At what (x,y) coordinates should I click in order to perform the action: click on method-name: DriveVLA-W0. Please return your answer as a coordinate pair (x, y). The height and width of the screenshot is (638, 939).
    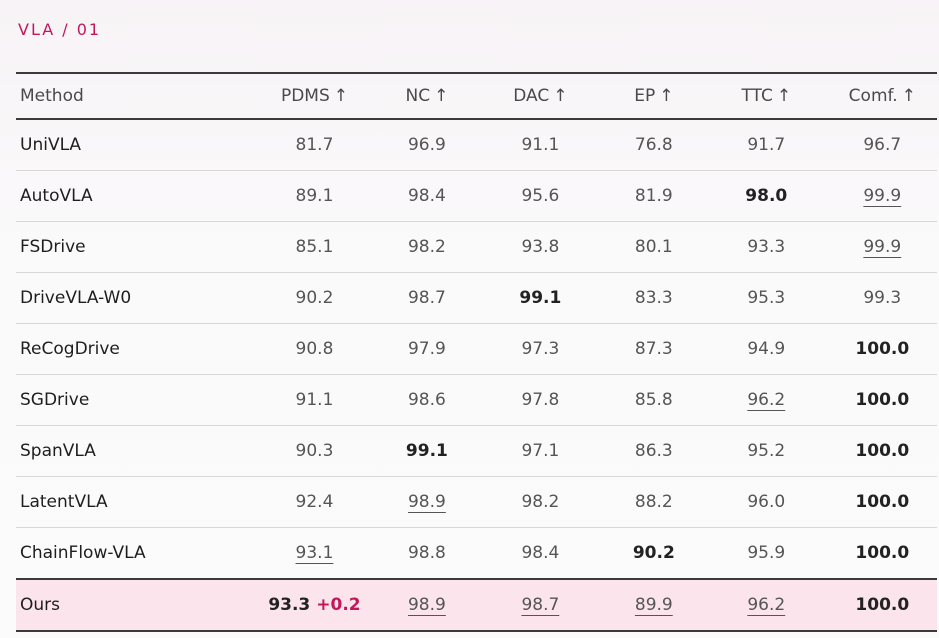
    Looking at the image, I should click on (76, 298).